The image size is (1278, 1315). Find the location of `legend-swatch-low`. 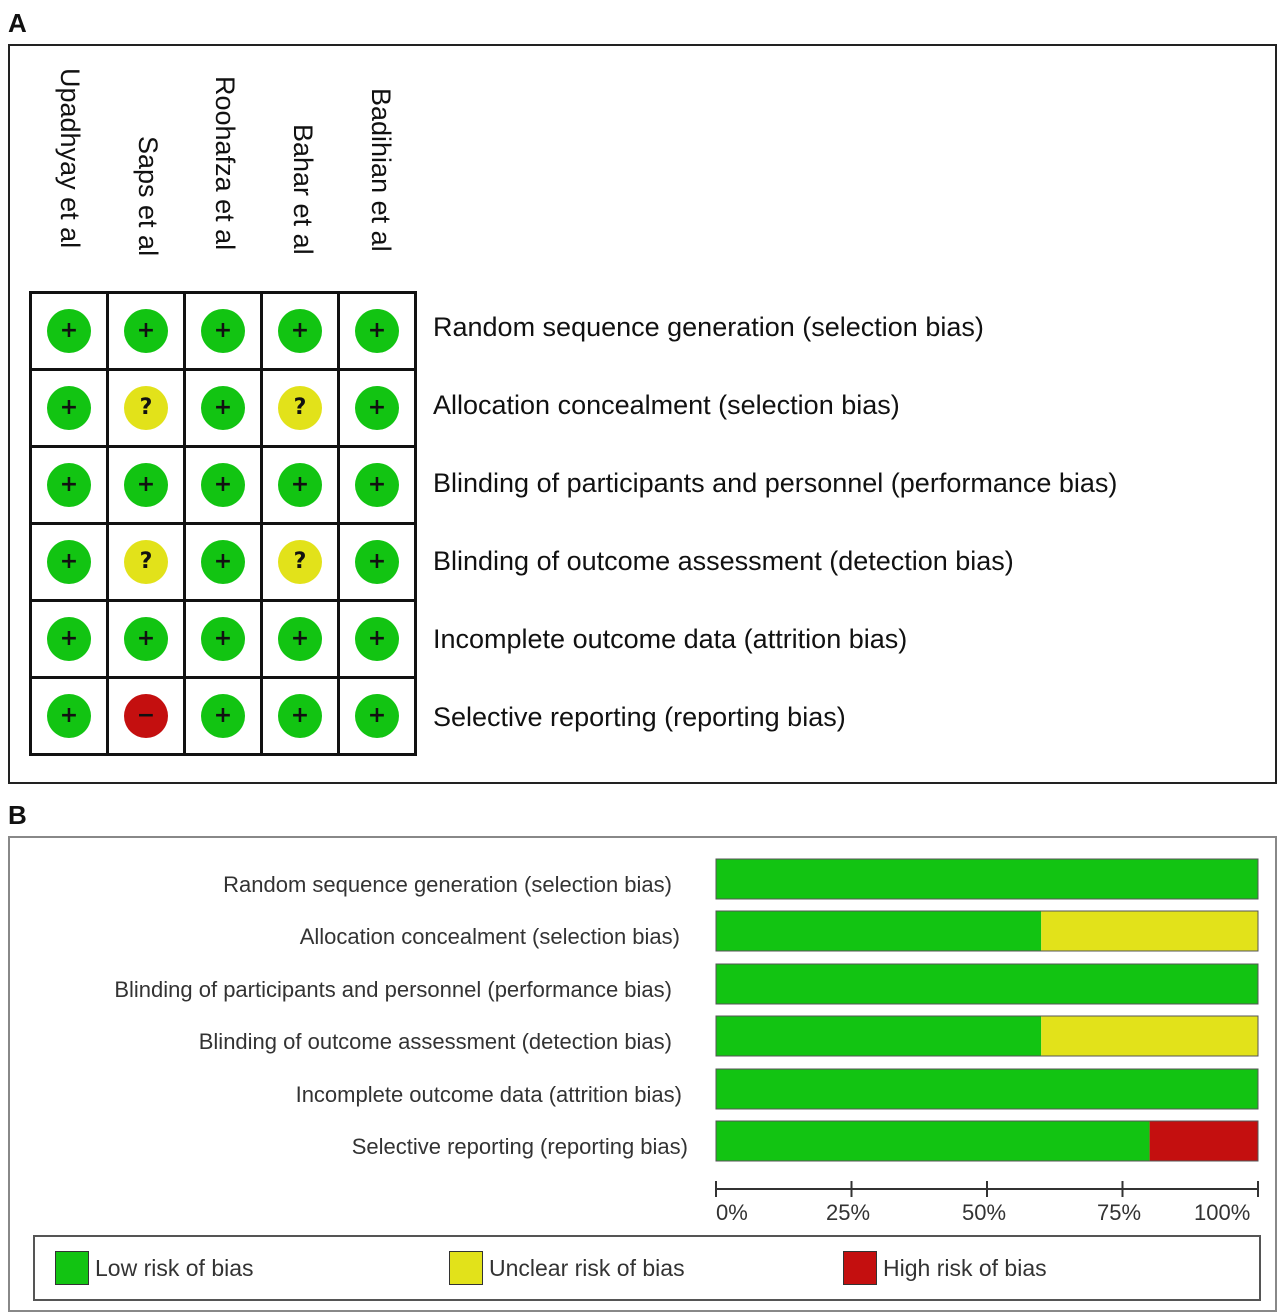

legend-swatch-low is located at coordinates (72, 1268).